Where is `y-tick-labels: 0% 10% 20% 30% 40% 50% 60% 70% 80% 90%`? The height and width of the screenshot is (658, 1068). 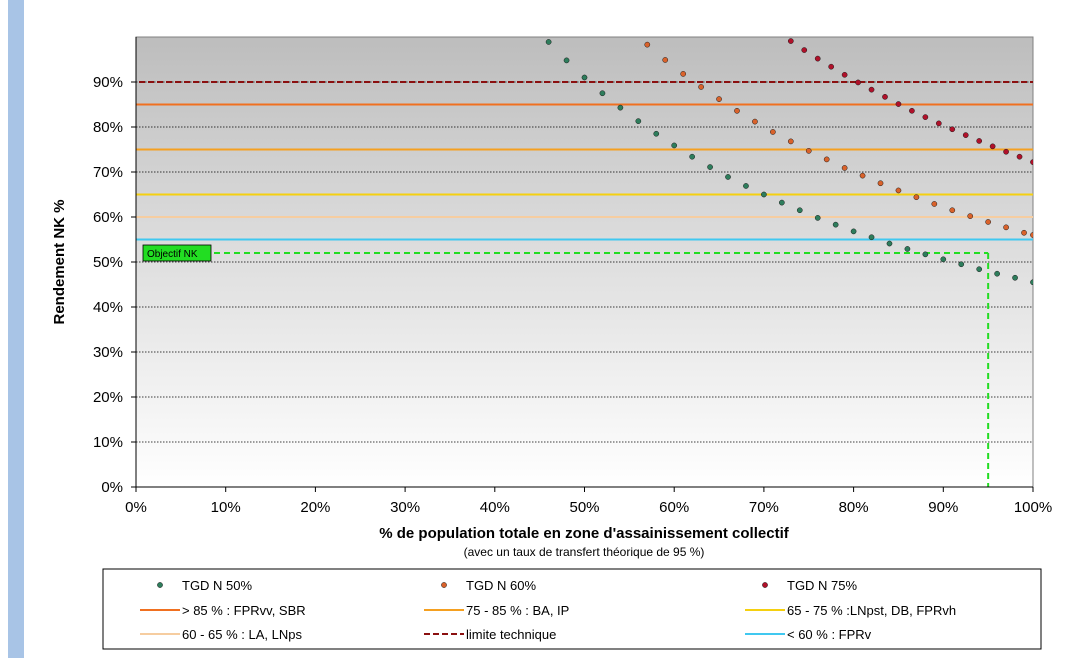
y-tick-labels: 0% 10% 20% 30% 40% 50% 60% 70% 80% 90% is located at coordinates (108, 285).